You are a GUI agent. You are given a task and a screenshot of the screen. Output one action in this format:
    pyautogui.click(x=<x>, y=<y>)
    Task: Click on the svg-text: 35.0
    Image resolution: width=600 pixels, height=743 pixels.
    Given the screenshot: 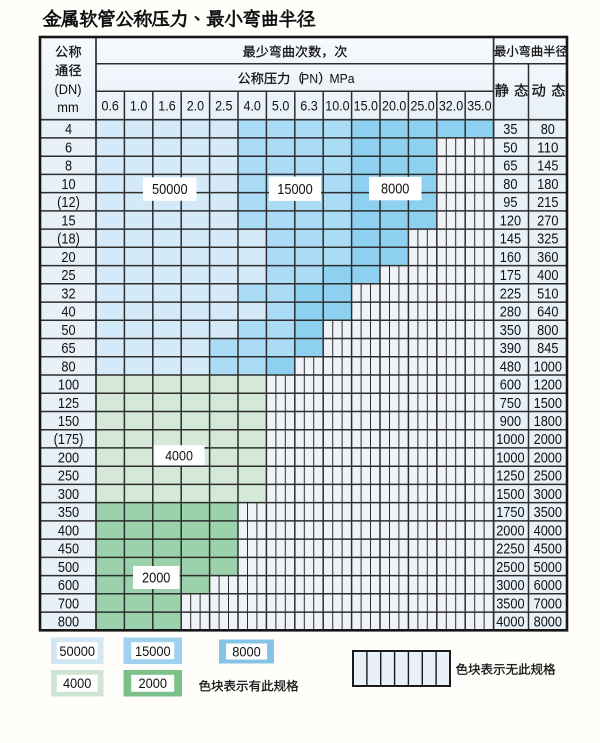 What is the action you would take?
    pyautogui.click(x=479, y=106)
    